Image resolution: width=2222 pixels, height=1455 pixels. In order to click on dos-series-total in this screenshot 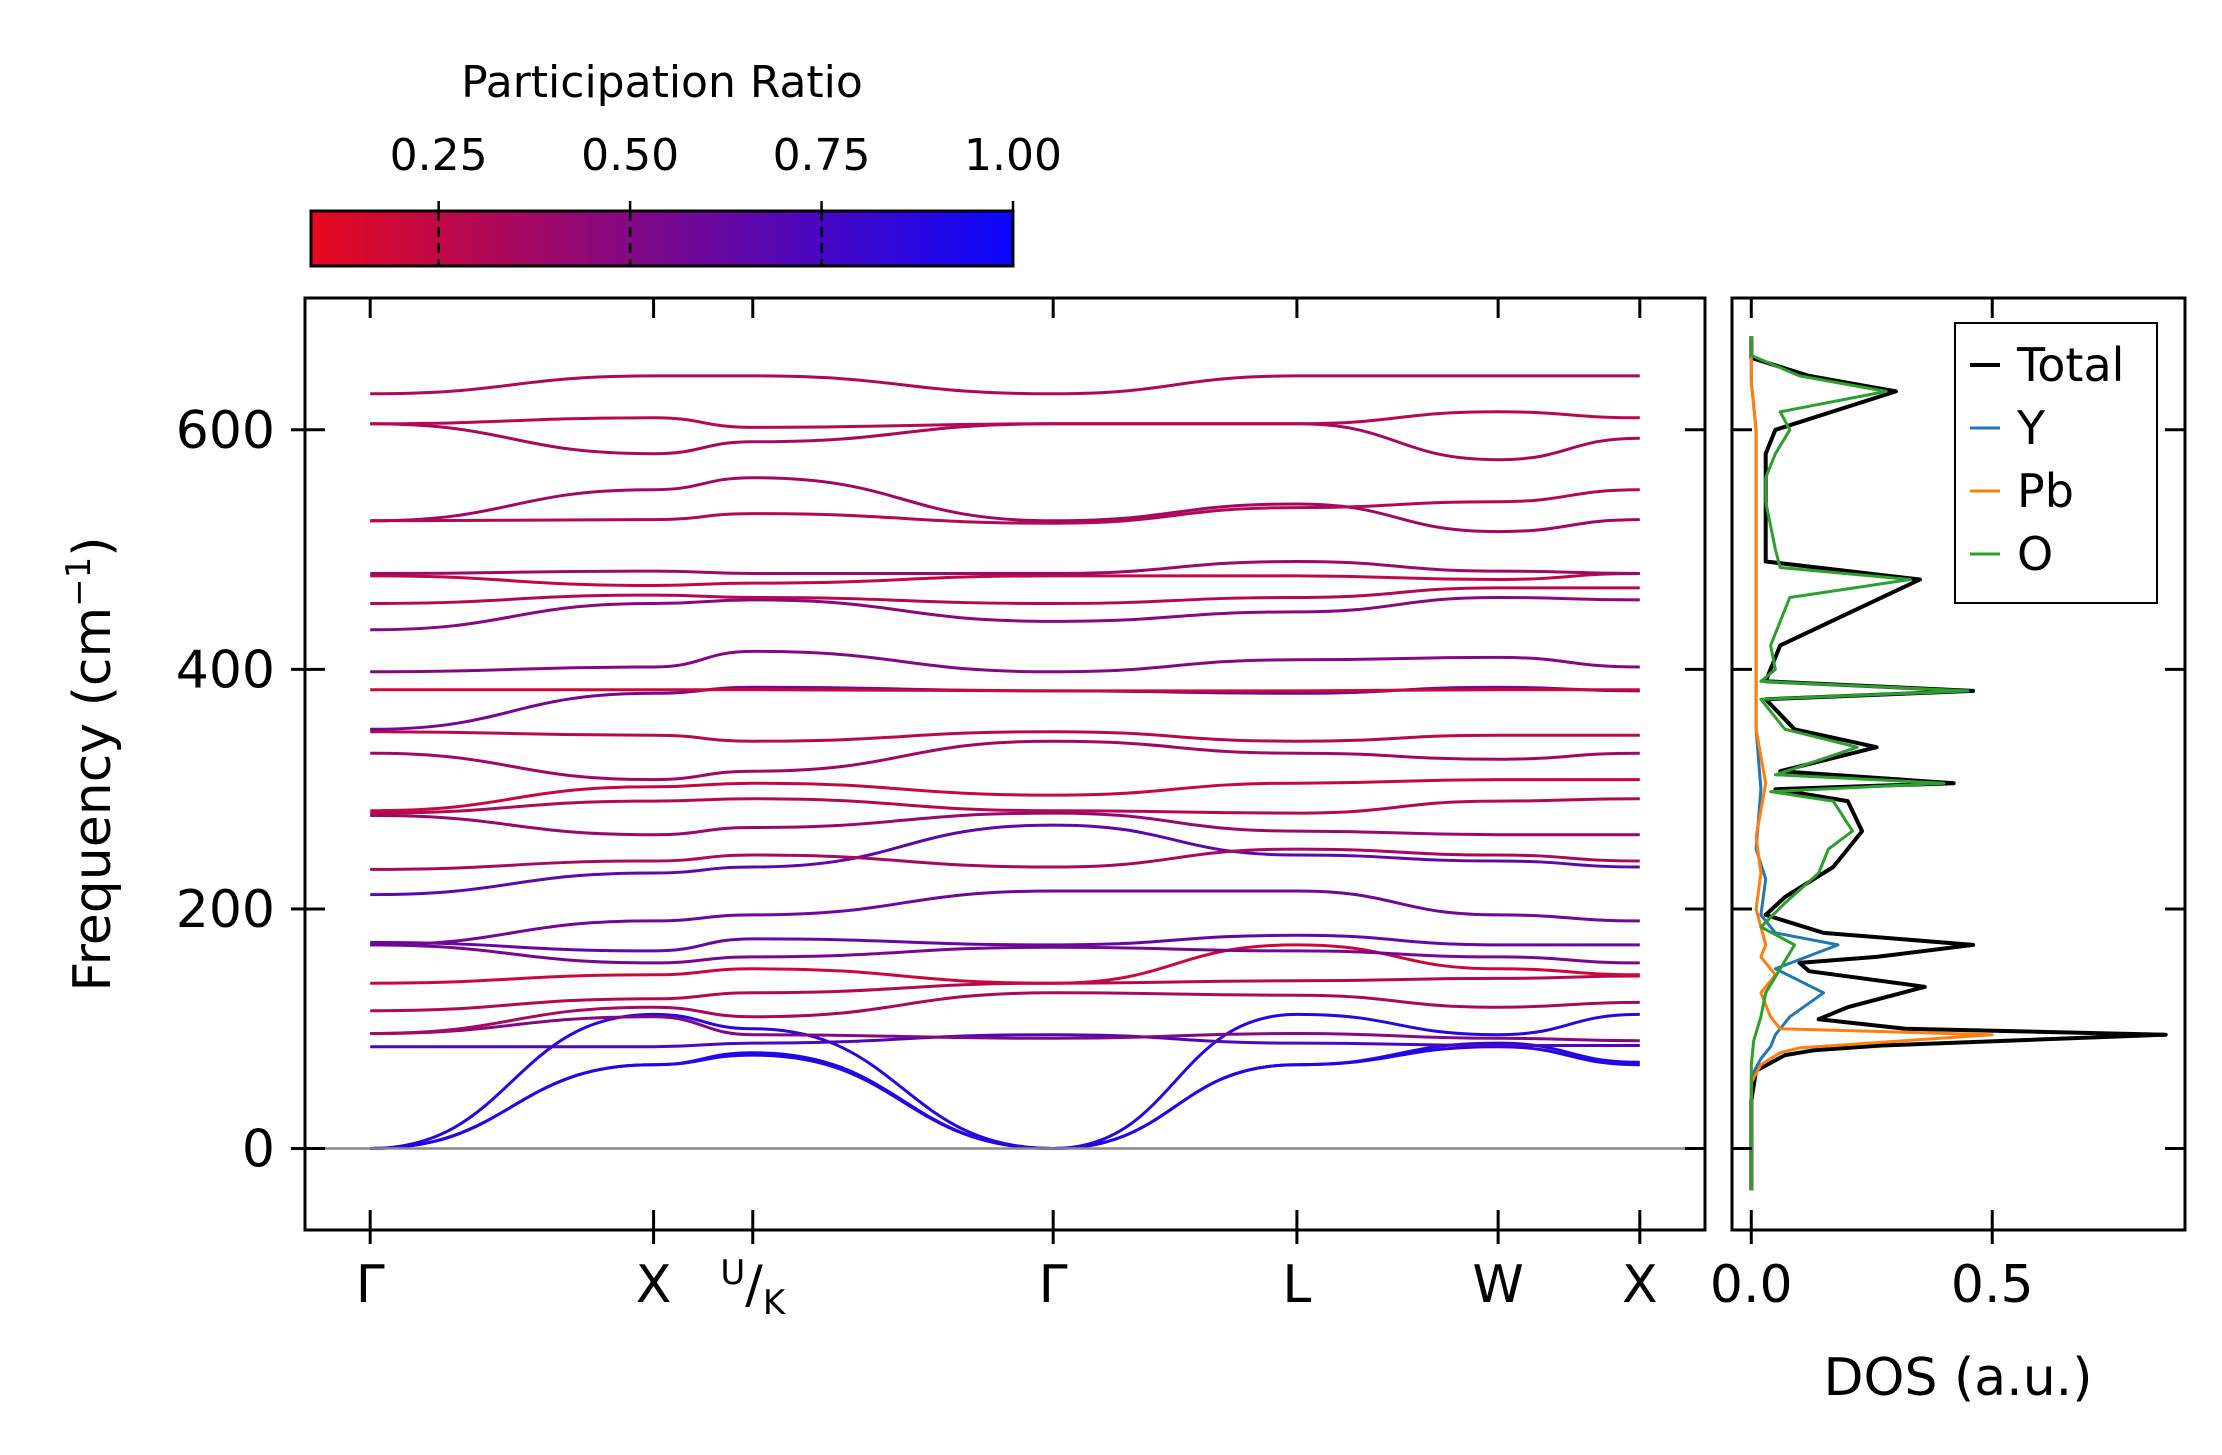, I will do `click(1958, 763)`.